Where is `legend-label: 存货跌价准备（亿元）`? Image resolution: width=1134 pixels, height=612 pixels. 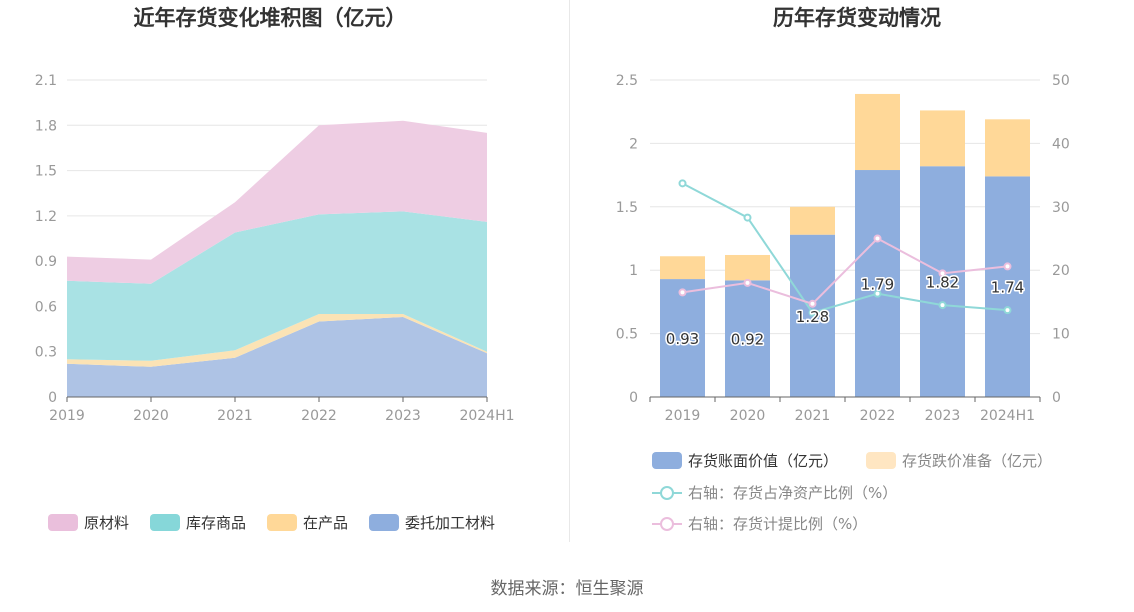 legend-label: 存货跌价准备（亿元） is located at coordinates (977, 461).